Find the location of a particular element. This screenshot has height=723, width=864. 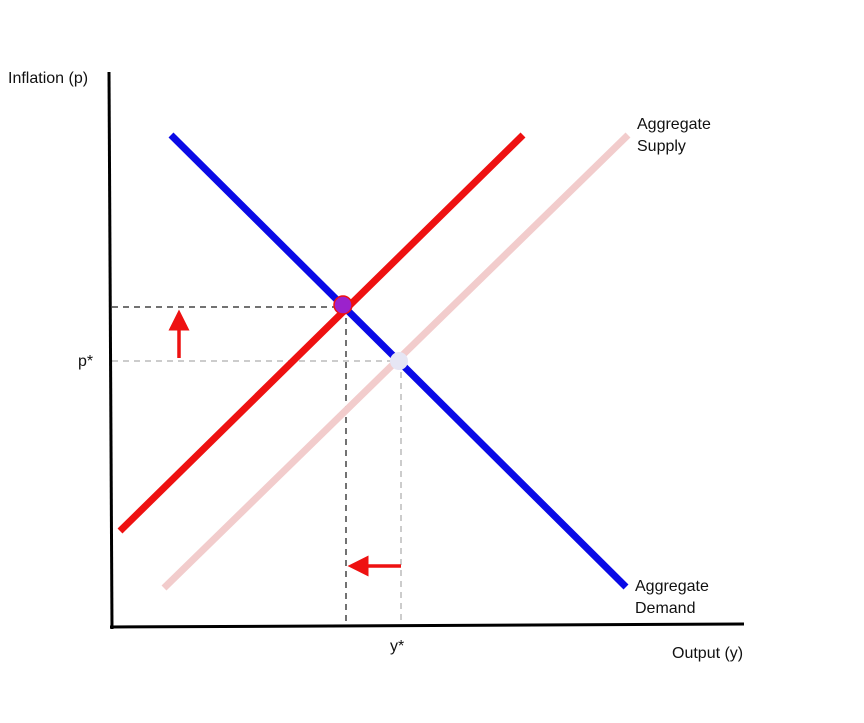

p-star-label: p* is located at coordinates (85, 361).